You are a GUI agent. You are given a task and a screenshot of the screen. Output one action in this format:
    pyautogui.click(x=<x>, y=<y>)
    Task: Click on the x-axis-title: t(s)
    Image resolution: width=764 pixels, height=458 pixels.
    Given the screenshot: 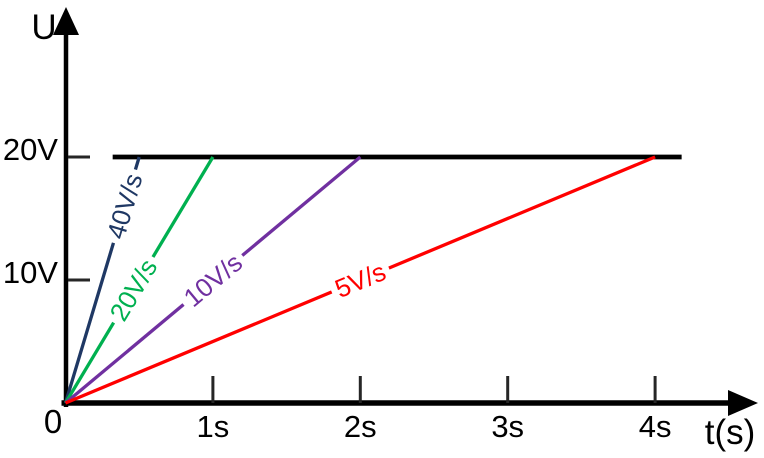 What is the action you would take?
    pyautogui.click(x=730, y=432)
    